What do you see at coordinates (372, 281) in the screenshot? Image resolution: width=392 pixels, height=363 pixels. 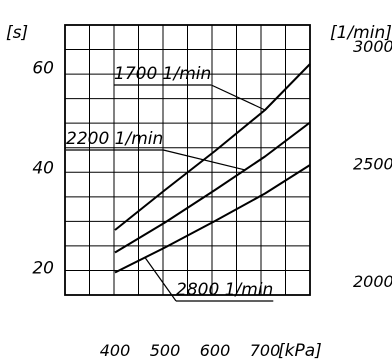 I see `y2-tick-label: 2000` at bounding box center [372, 281].